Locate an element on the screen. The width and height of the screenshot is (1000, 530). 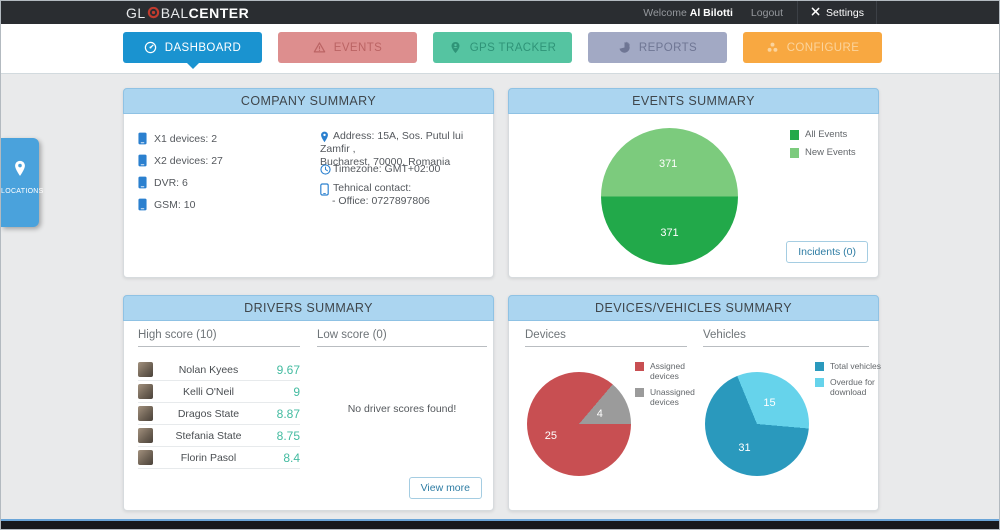
gauge-icon is located at coordinates (150, 47).